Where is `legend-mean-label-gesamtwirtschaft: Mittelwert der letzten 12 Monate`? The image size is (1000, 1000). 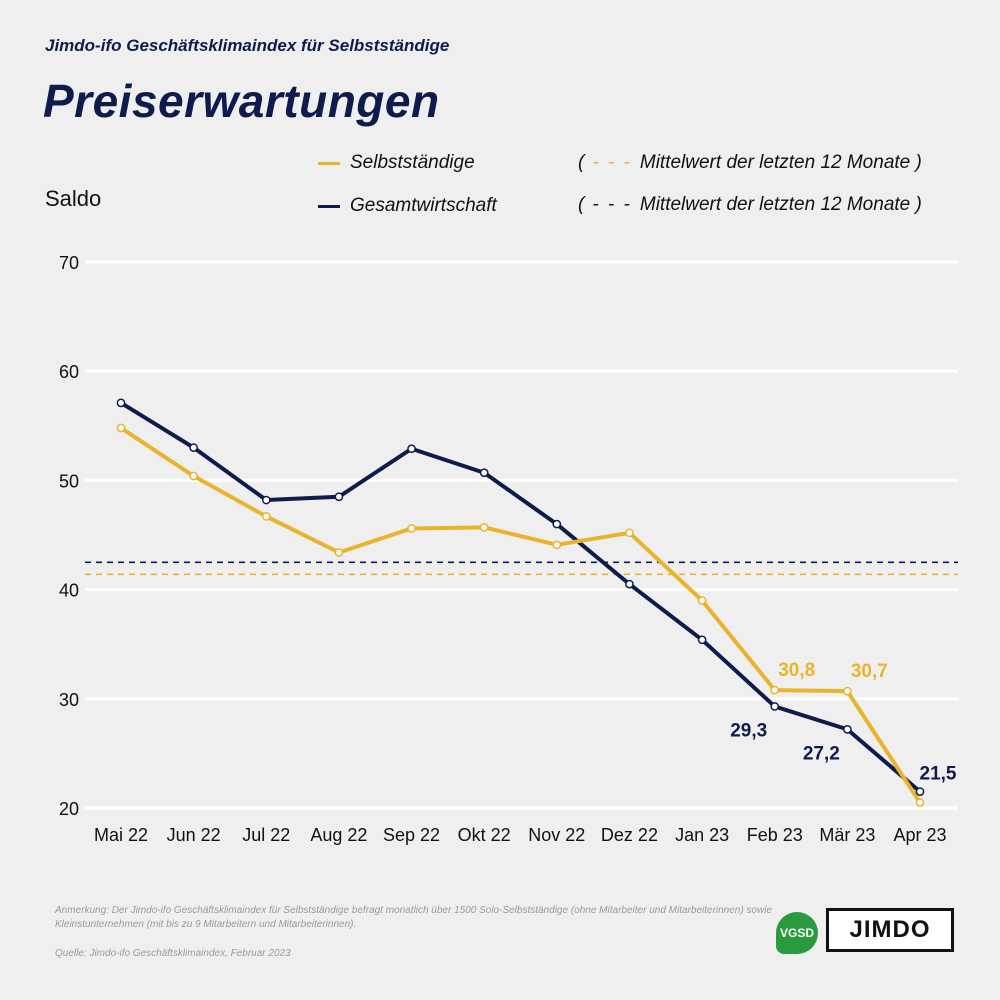
legend-mean-label-gesamtwirtschaft: Mittelwert der letzten 12 Monate is located at coordinates (775, 204).